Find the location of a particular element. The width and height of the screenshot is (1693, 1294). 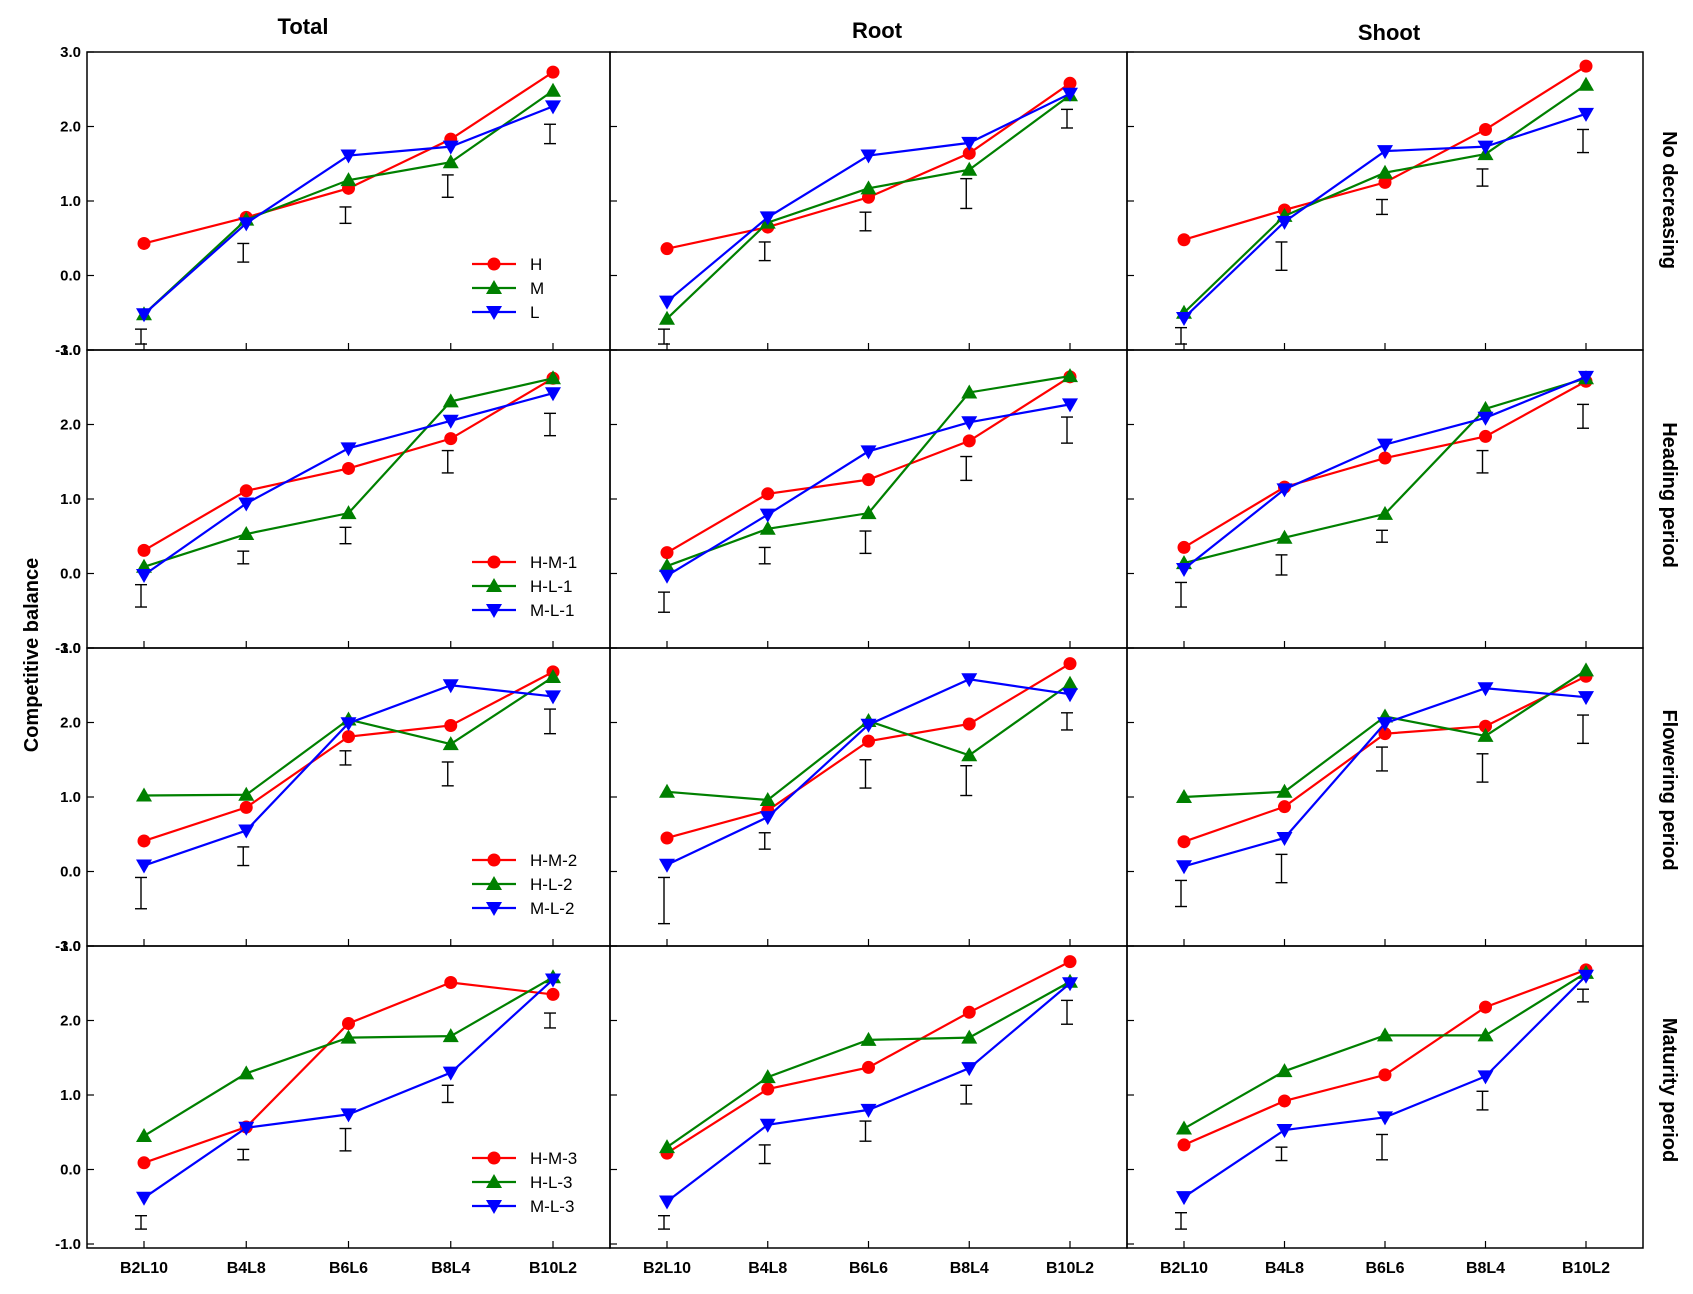

legend-label: H-M-1 is located at coordinates (553, 562).